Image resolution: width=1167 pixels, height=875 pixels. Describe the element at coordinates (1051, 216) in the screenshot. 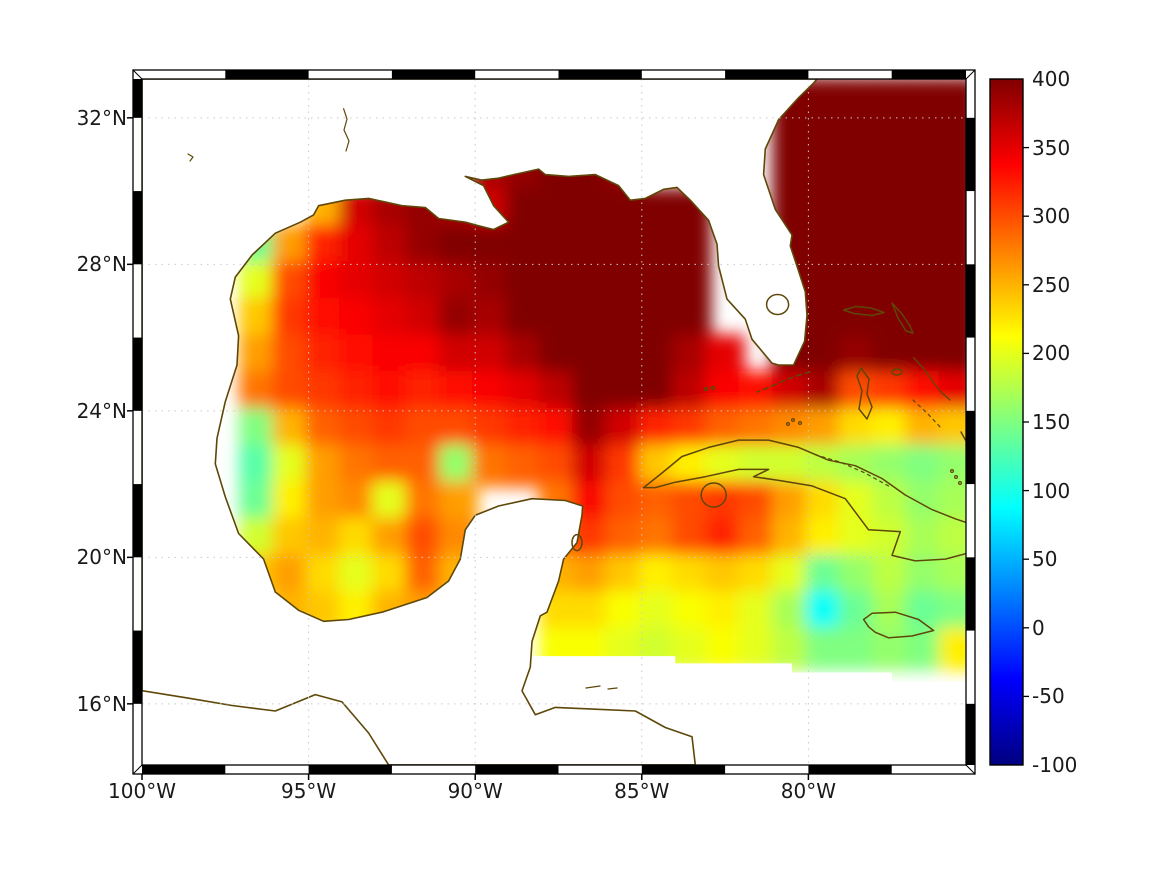

I see `colorbar-tick-label: 300` at that location.